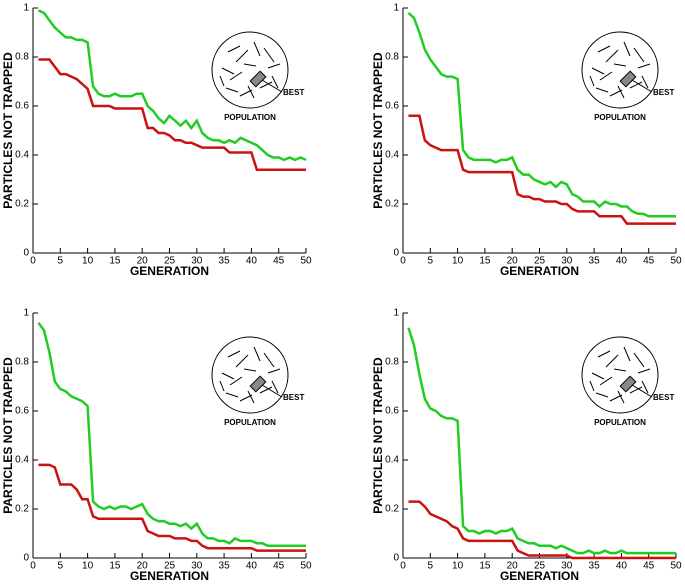  What do you see at coordinates (61, 261) in the screenshot?
I see `x-tick-label: 5` at bounding box center [61, 261].